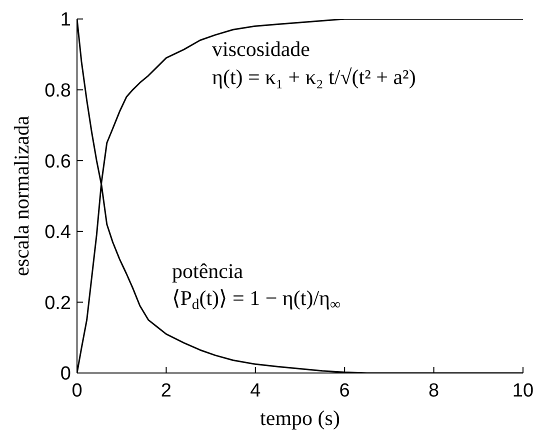  What do you see at coordinates (57, 303) in the screenshot?
I see `y-tick-label: 0.2` at bounding box center [57, 303].